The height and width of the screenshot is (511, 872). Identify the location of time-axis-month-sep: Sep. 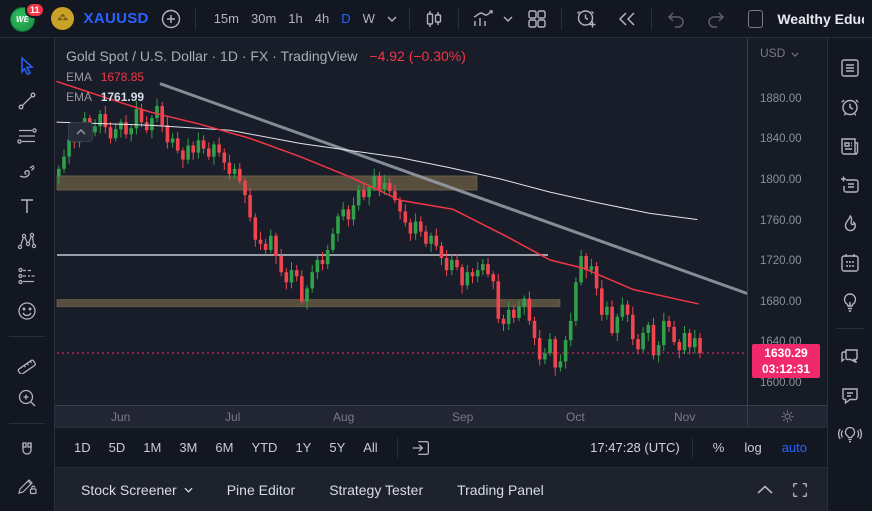
(463, 417).